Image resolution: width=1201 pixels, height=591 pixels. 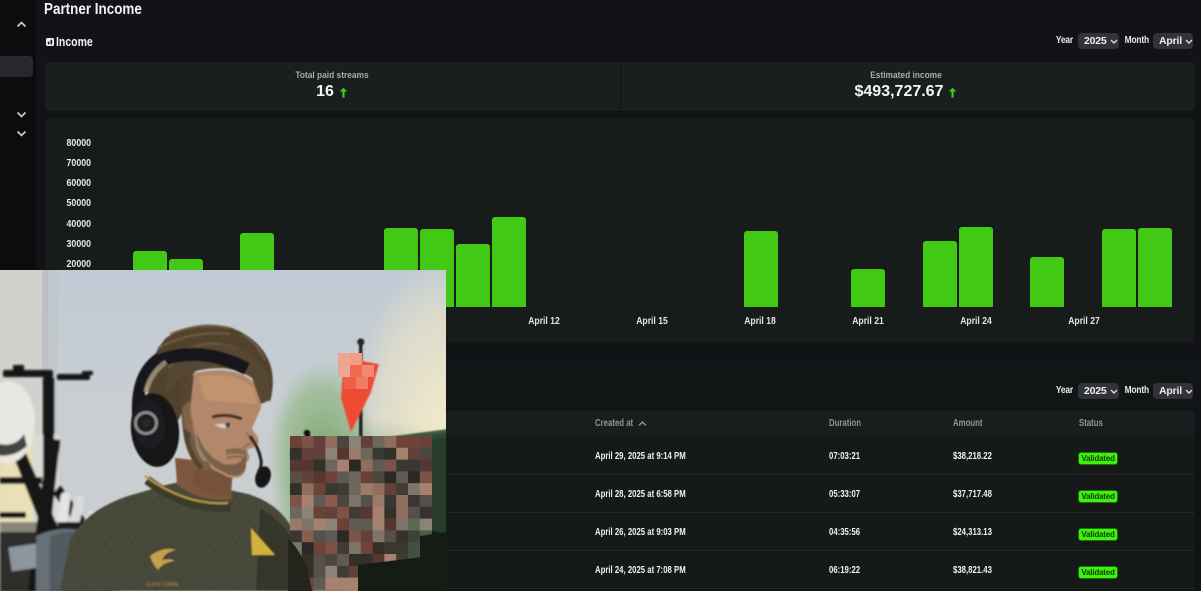 What do you see at coordinates (163, 585) in the screenshot?
I see `svg-text: CASTORE` at bounding box center [163, 585].